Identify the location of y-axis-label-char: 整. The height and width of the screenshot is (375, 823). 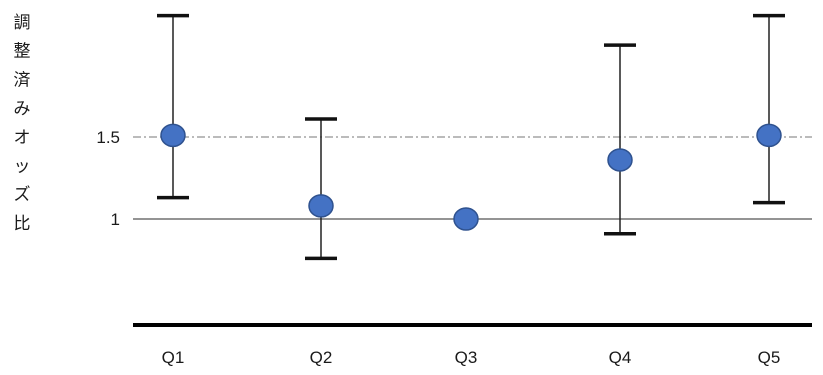
(22, 52).